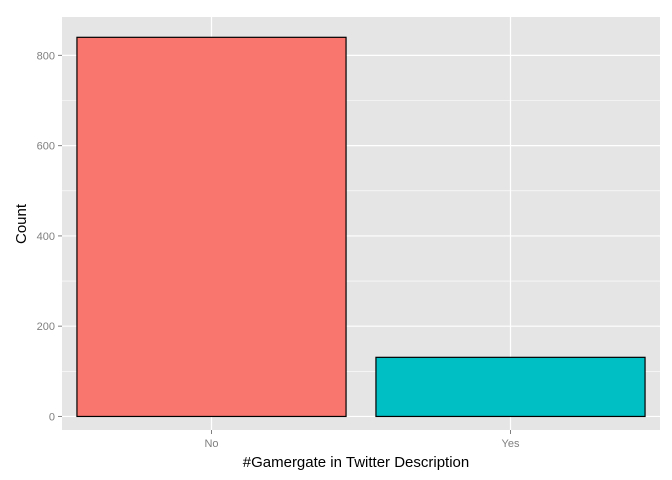 The image size is (672, 480). What do you see at coordinates (21, 223) in the screenshot?
I see `y-axis-title: Count` at bounding box center [21, 223].